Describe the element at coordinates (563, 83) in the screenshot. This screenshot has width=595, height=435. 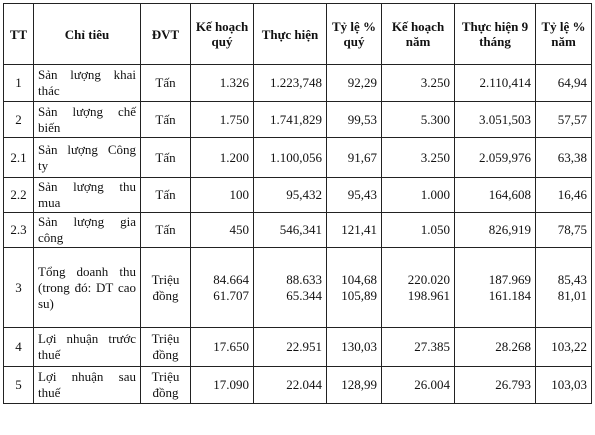
I see `row-ty-le-nam: 64,94` at that location.